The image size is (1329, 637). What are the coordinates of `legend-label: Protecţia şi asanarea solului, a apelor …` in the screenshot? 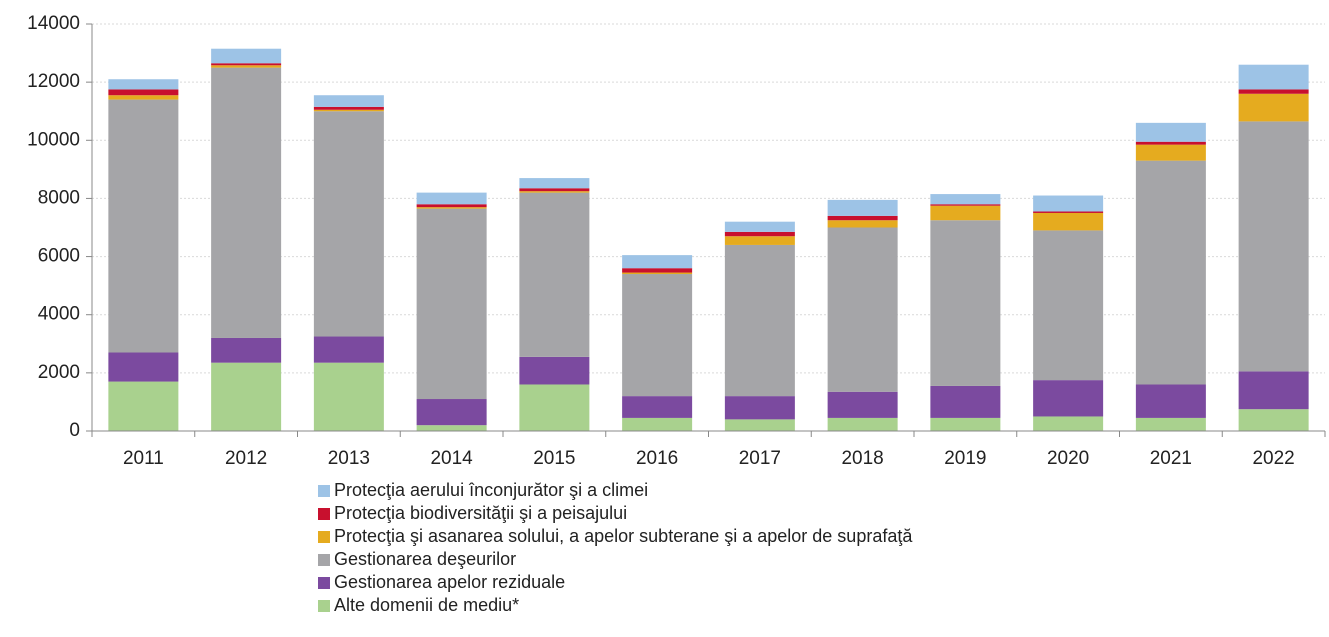 It's located at (623, 536).